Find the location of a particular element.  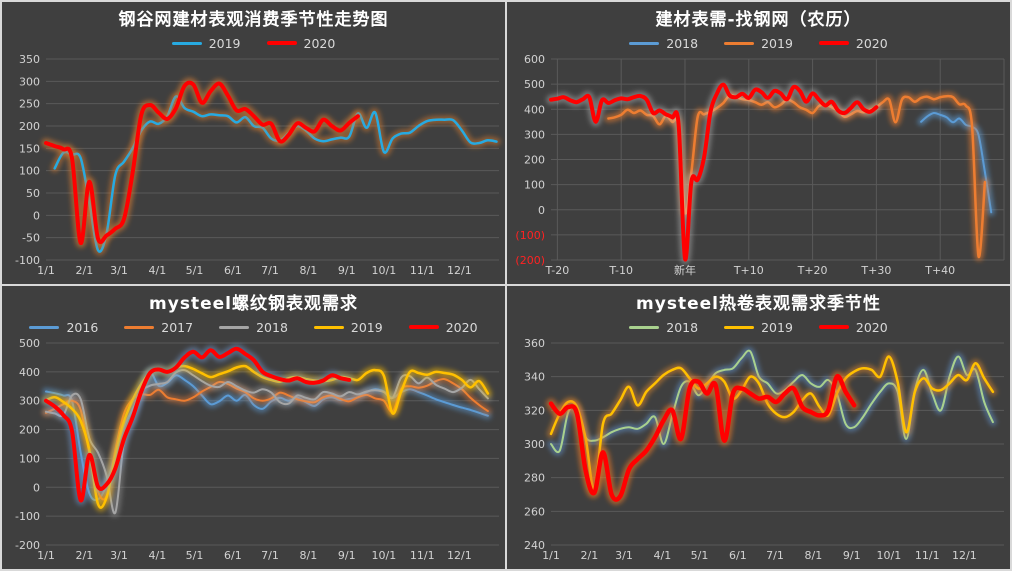

x-tick-label: T+30 is located at coordinates (875, 270).